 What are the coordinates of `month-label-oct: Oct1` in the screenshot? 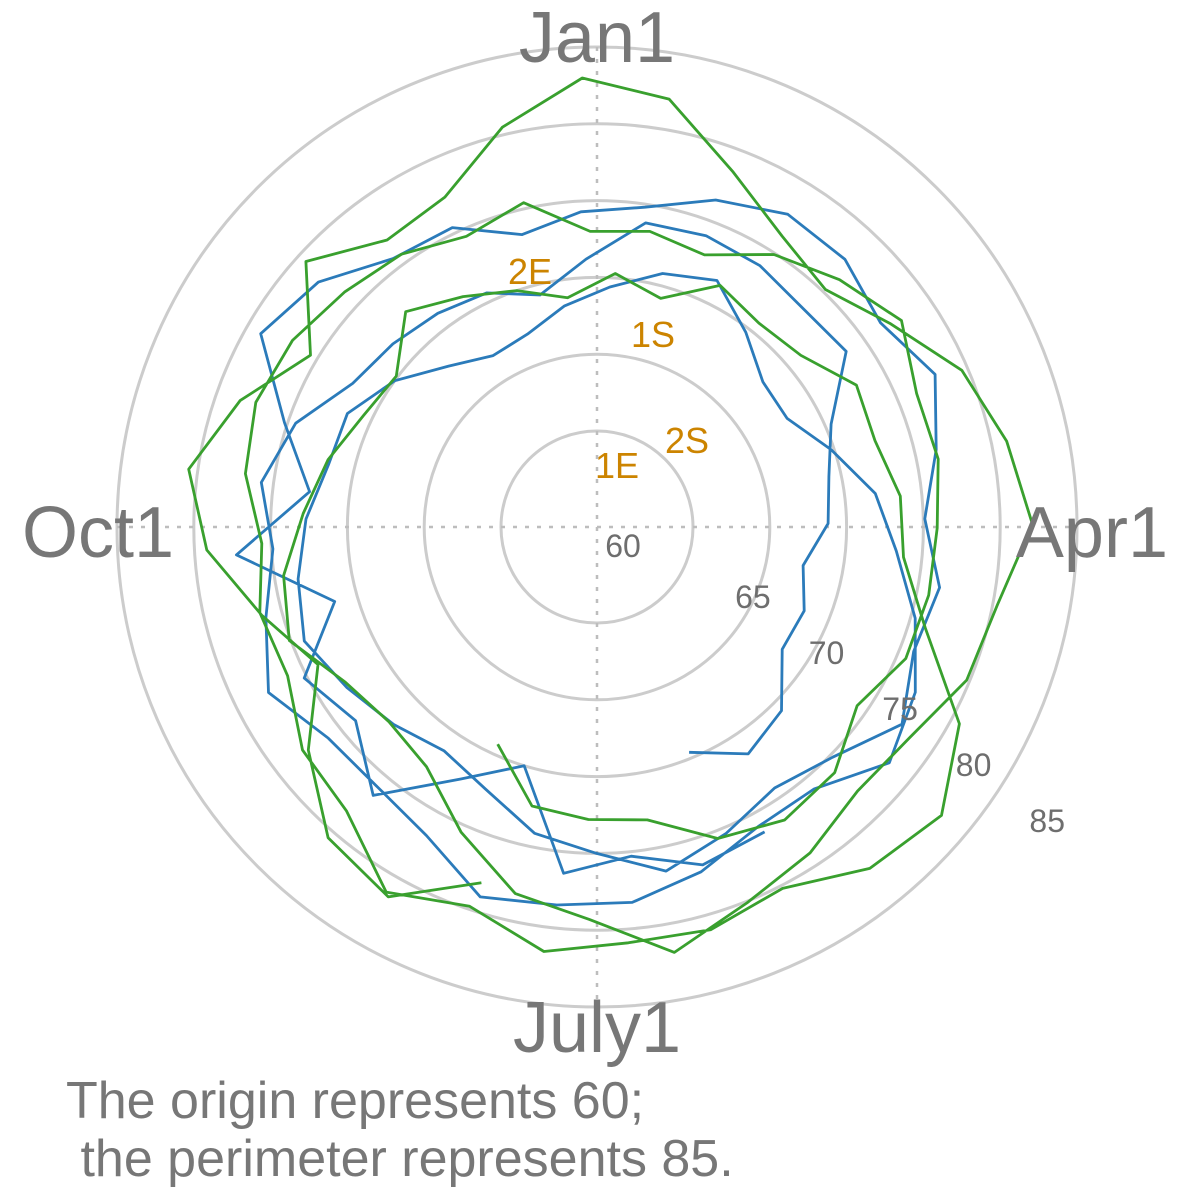 It's located at (98, 533).